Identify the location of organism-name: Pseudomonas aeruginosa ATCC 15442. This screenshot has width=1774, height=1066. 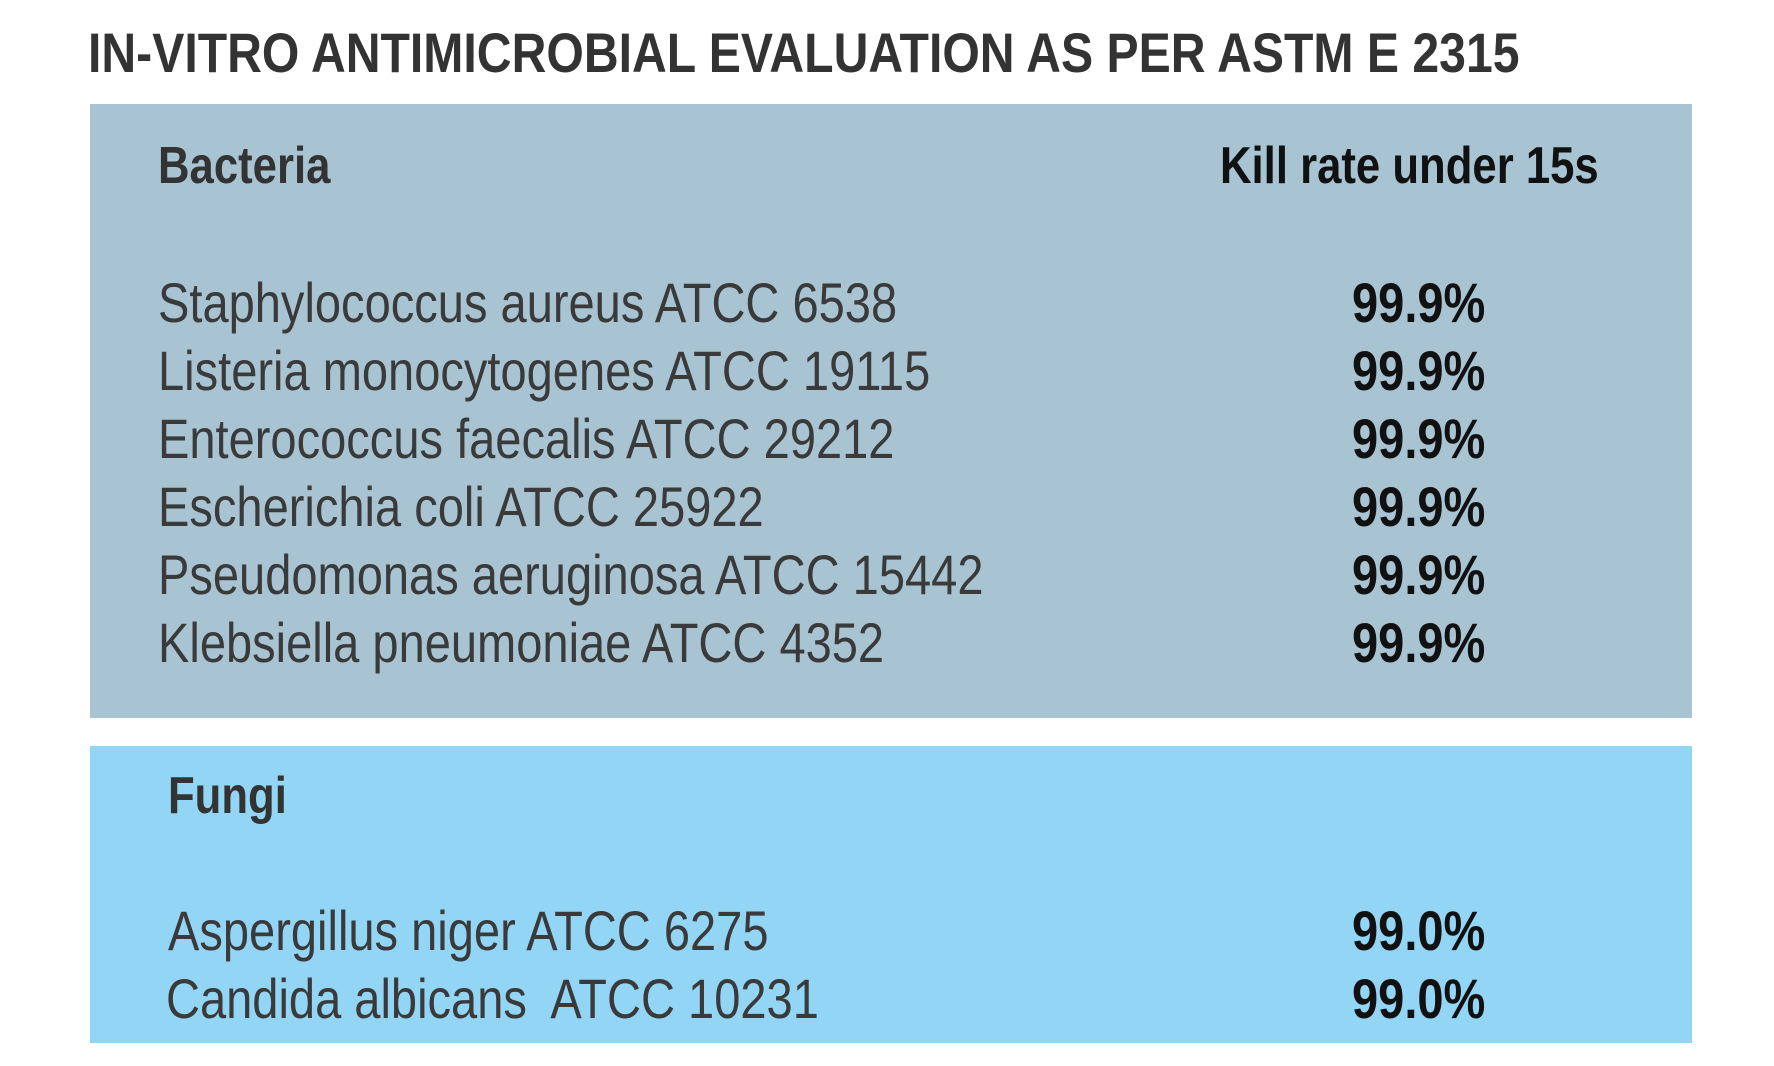
(571, 574).